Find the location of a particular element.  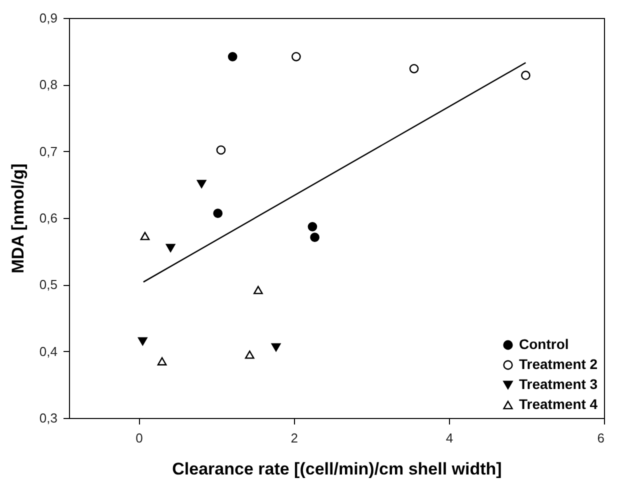

x-tick-label: 2 is located at coordinates (294, 438).